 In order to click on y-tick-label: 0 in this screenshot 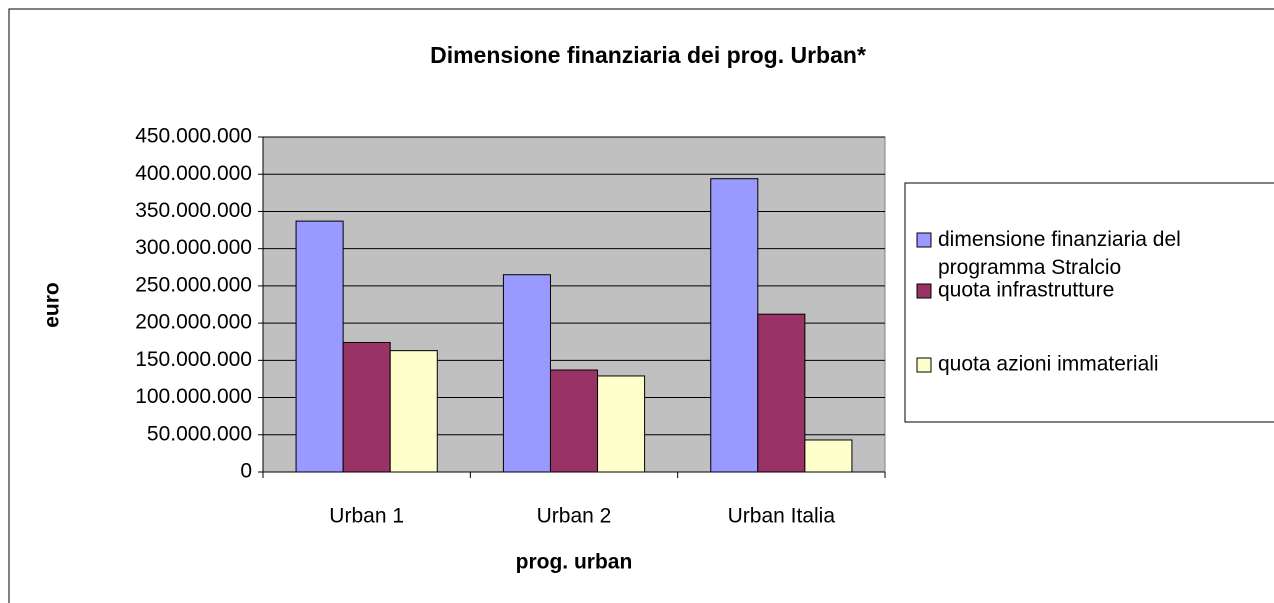, I will do `click(246, 471)`.